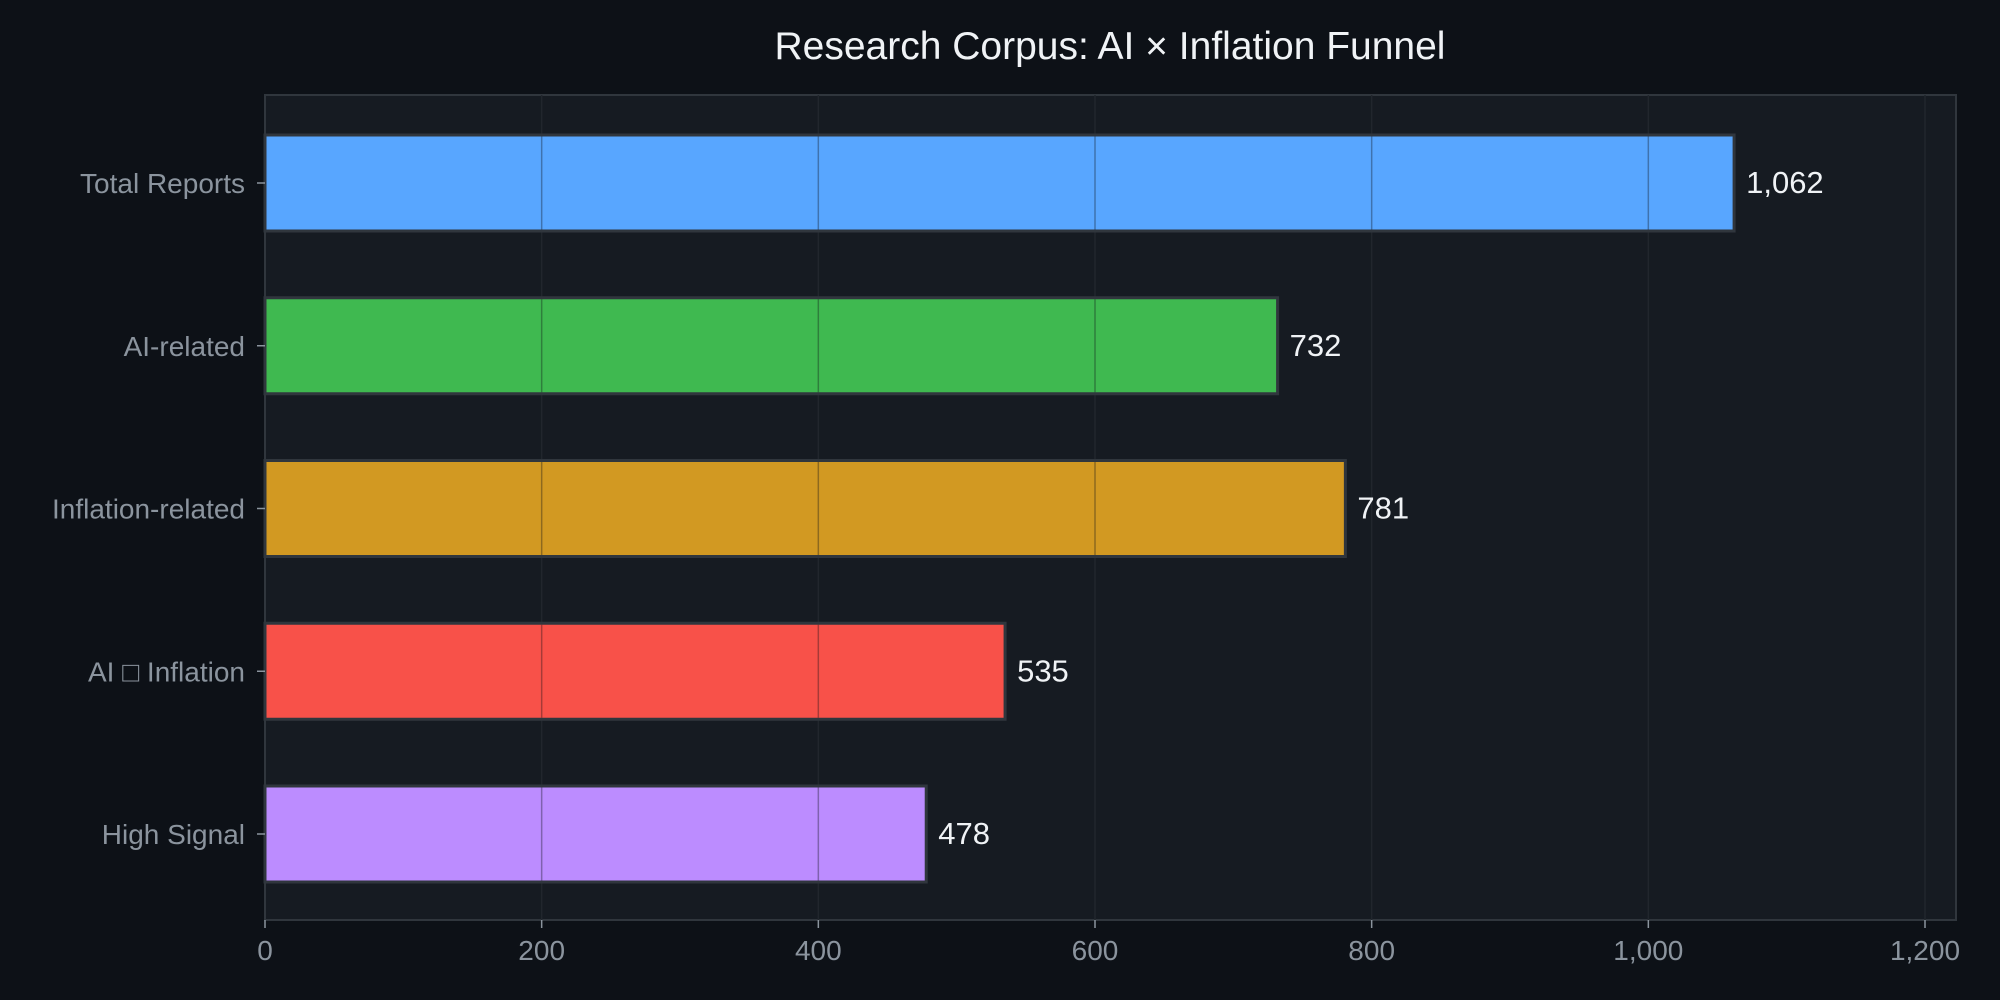 Image resolution: width=2000 pixels, height=1000 pixels. I want to click on category-label: Total Reports, so click(162, 183).